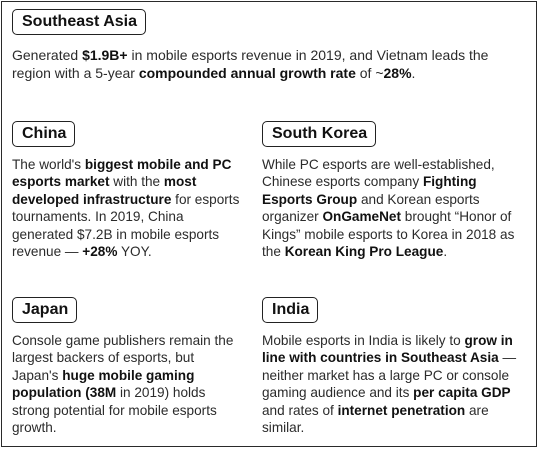 The height and width of the screenshot is (450, 540). Describe the element at coordinates (247, 72) in the screenshot. I see `highlight-text: compounded annual growth rate` at that location.